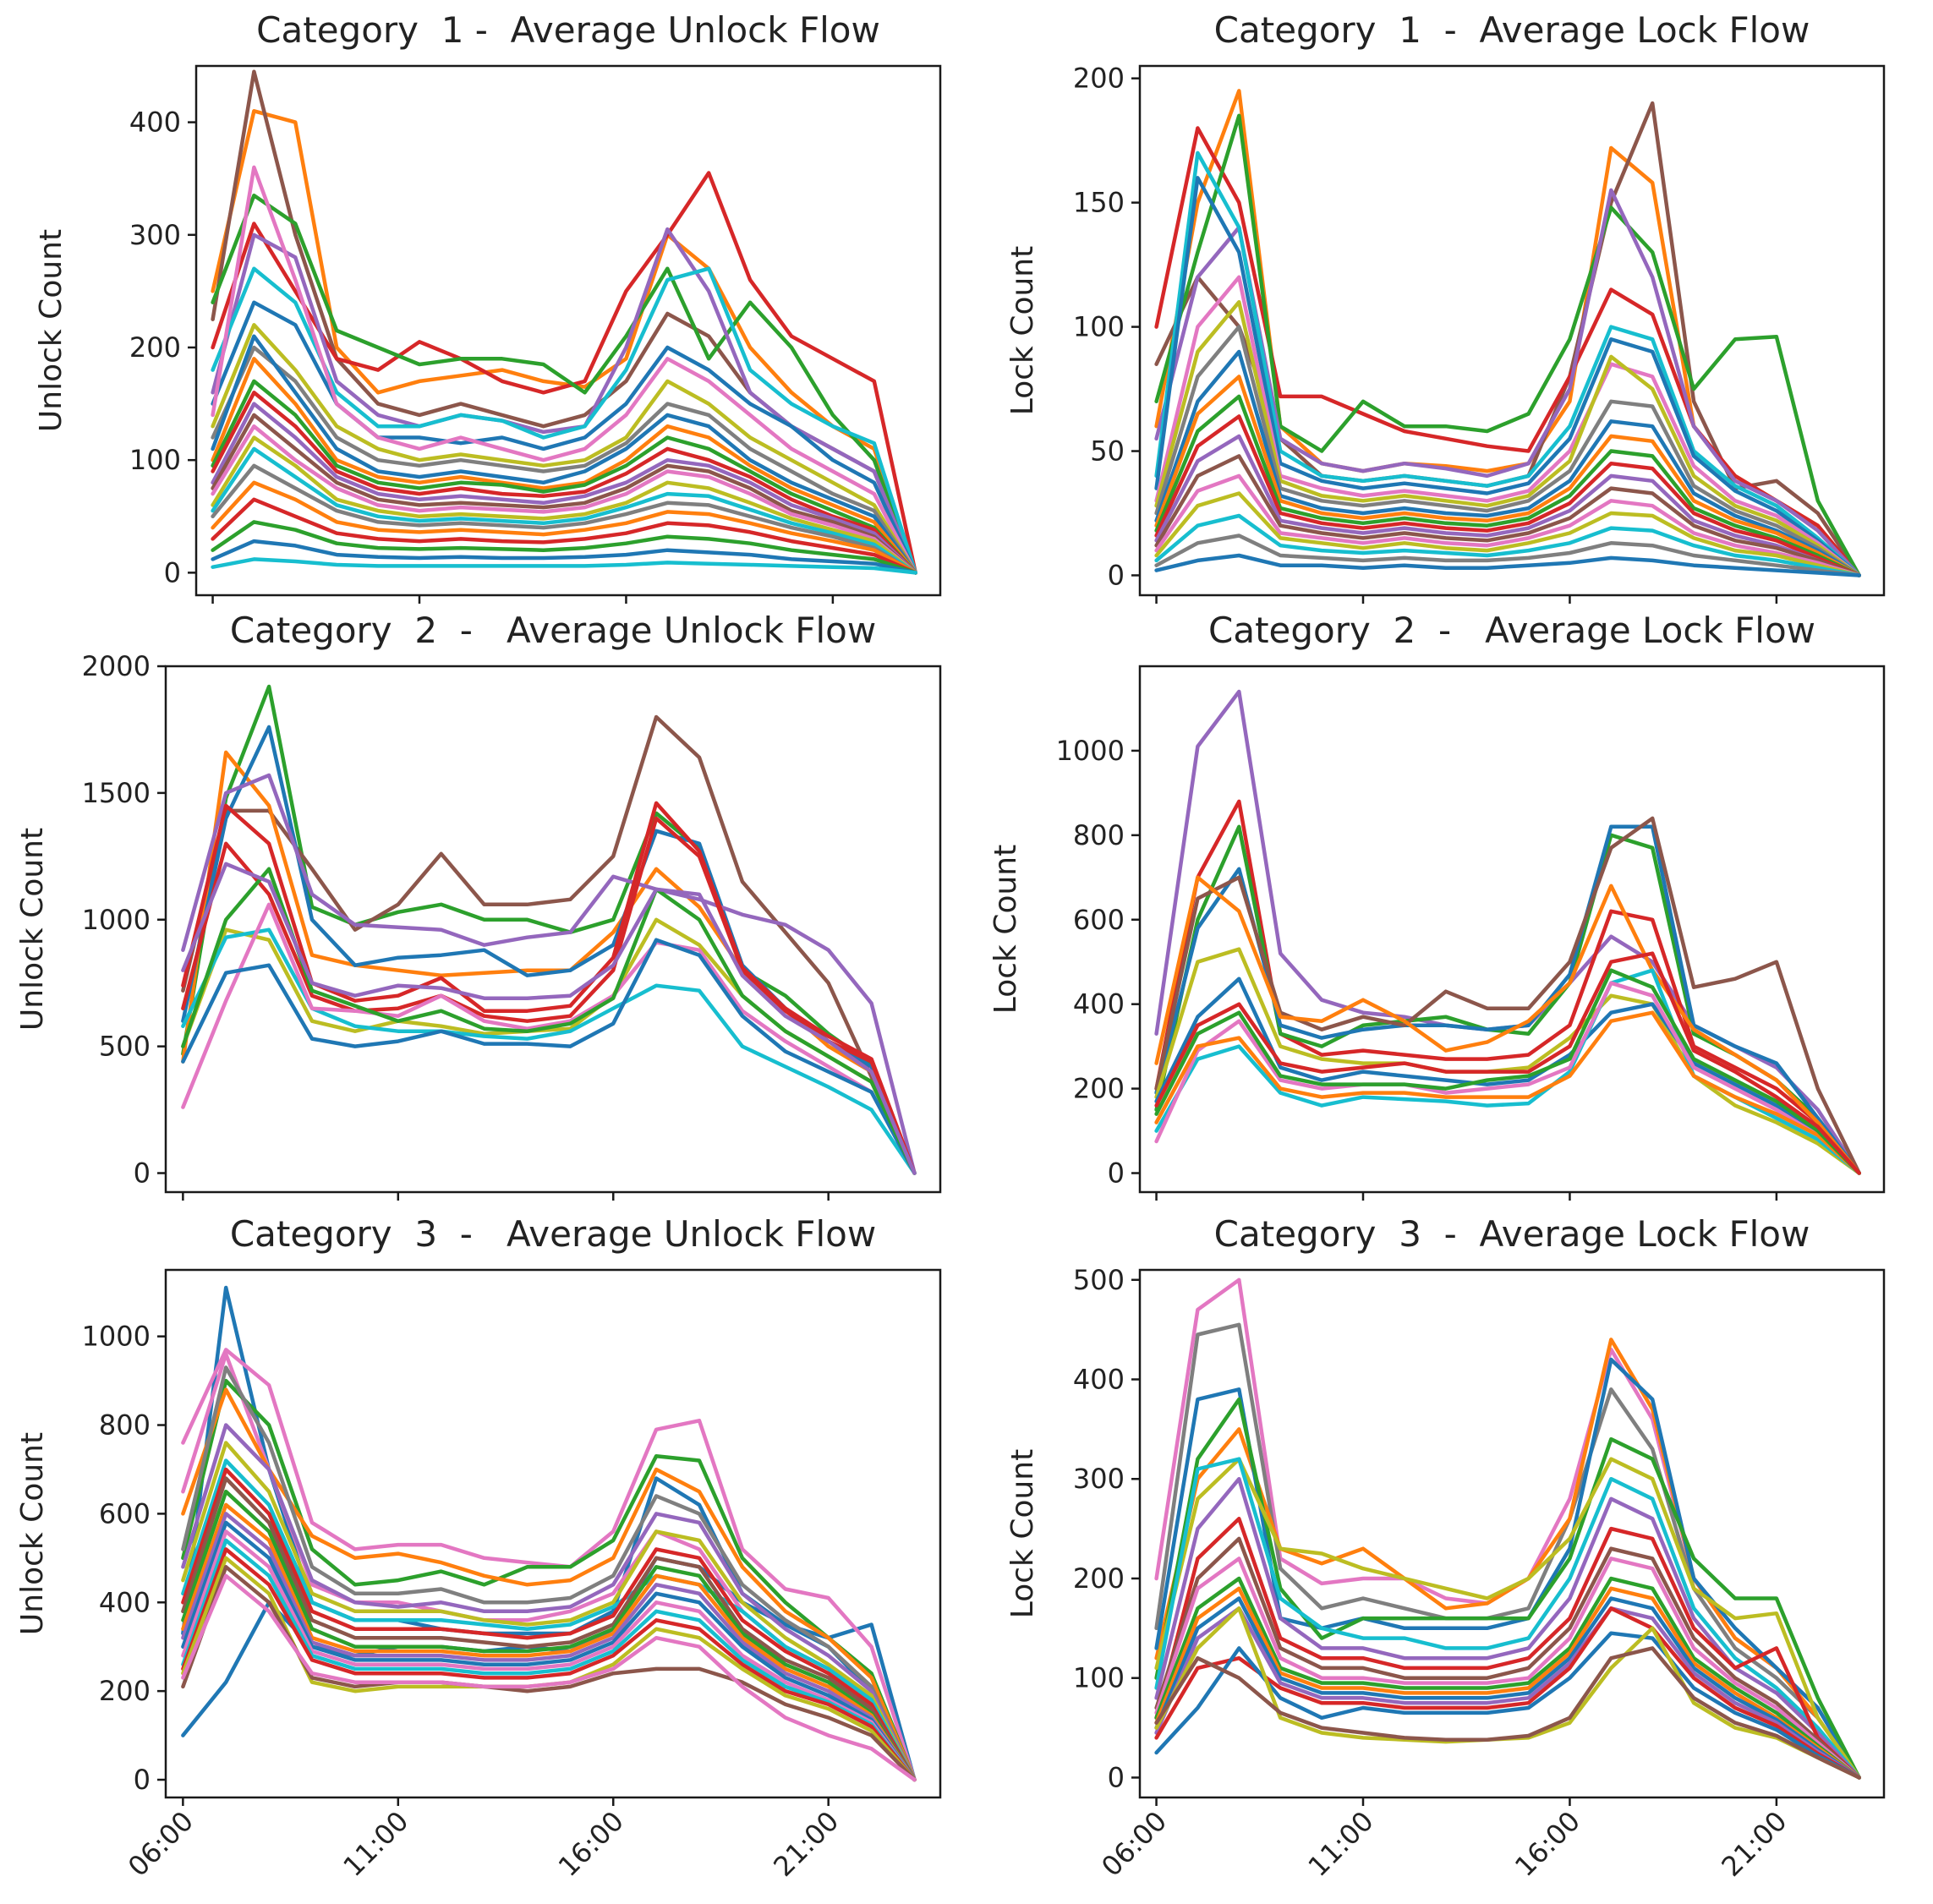  I want to click on chart-title: Category 2 - Average Unlock Flow, so click(553, 630).